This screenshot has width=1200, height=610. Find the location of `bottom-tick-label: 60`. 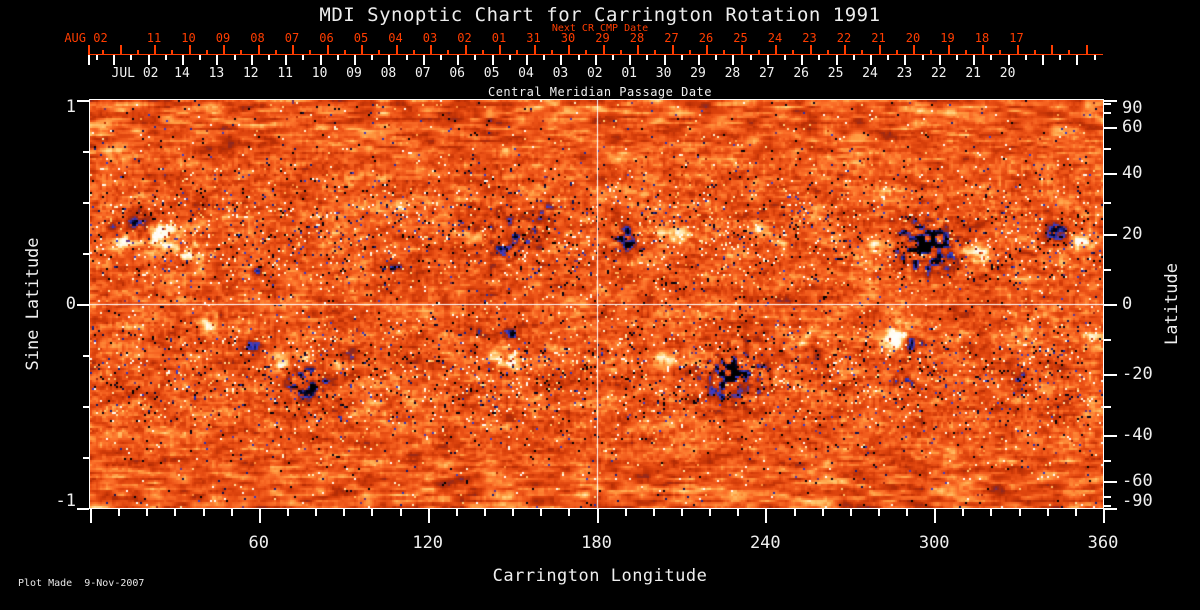

bottom-tick-label: 60 is located at coordinates (259, 543).